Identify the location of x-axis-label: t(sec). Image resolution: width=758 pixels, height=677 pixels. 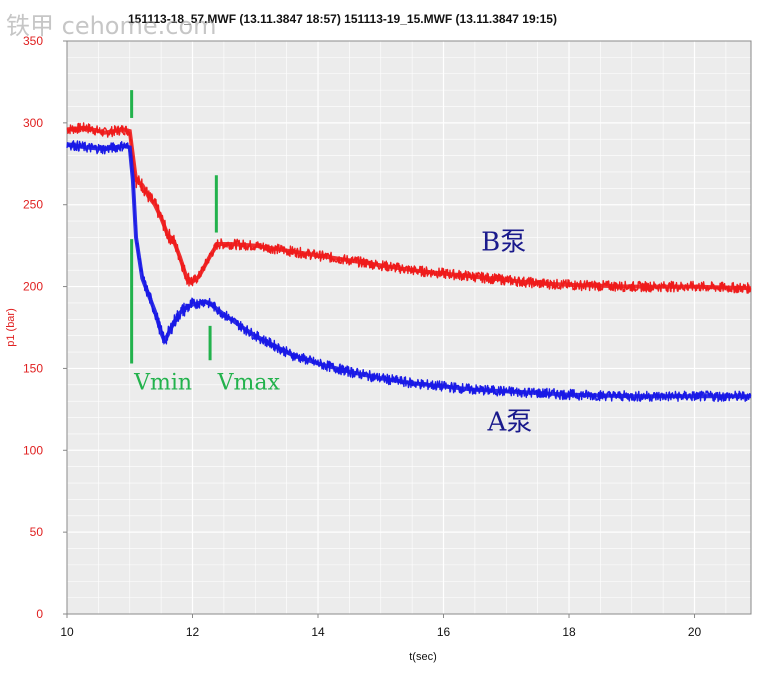
(423, 657).